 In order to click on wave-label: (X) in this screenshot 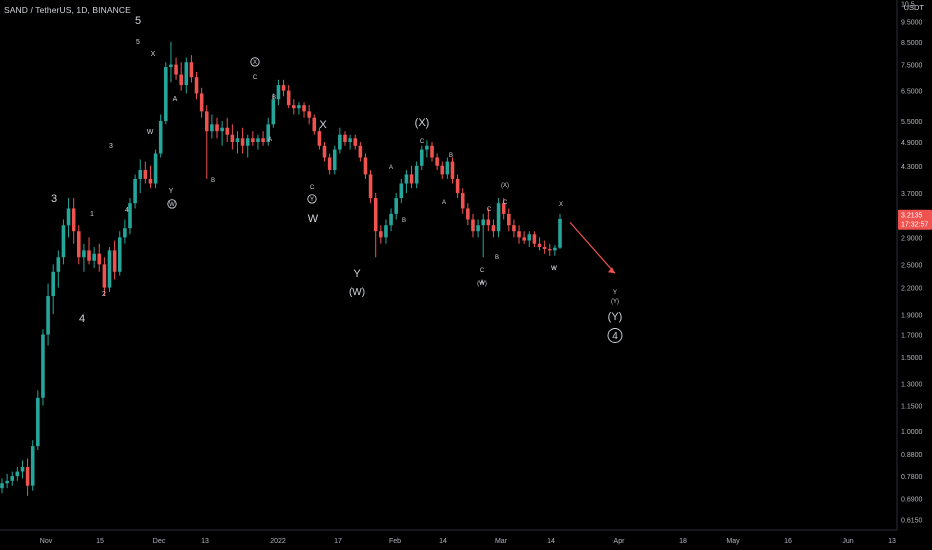, I will do `click(505, 186)`.